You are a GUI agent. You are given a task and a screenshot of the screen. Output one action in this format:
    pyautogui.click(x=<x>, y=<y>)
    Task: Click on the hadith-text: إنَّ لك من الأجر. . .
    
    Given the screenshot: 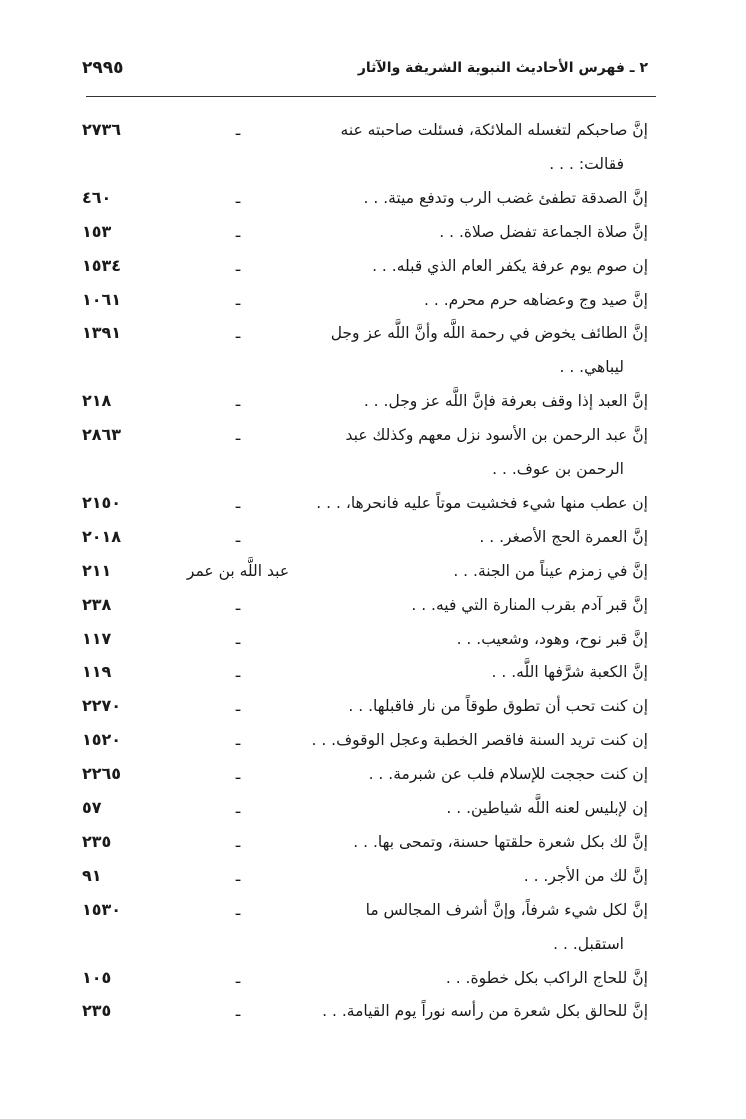 What is the action you would take?
    pyautogui.click(x=585, y=875)
    